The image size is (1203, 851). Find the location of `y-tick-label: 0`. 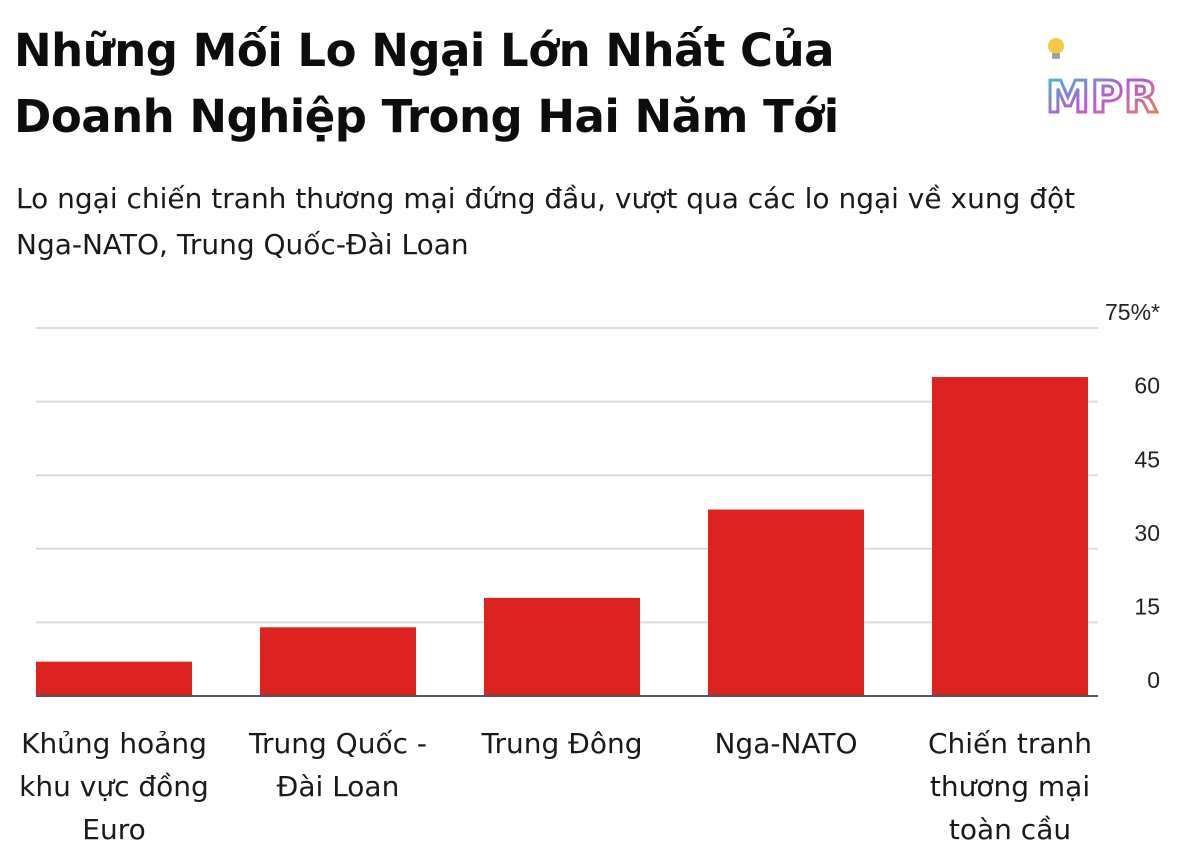

y-tick-label: 0 is located at coordinates (1153, 680).